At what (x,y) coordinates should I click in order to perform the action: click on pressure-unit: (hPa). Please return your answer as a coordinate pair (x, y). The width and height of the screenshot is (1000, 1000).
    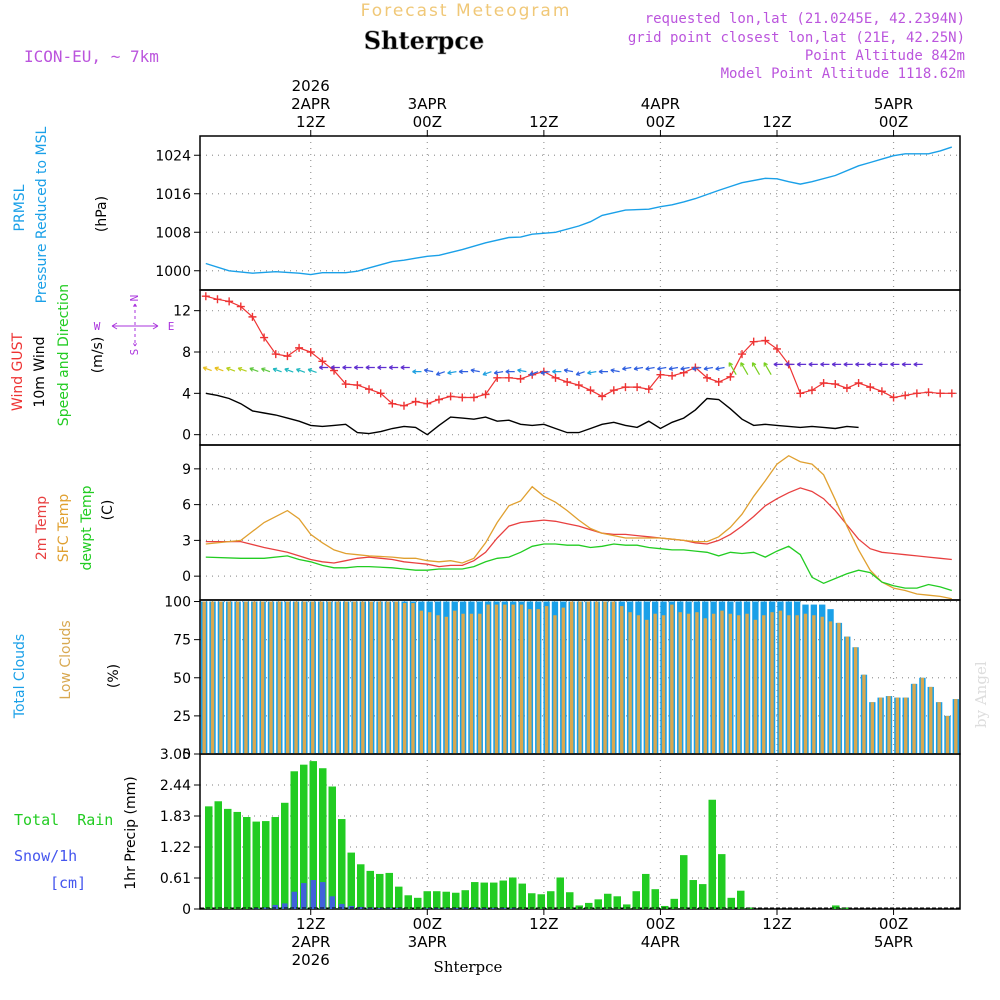
    Looking at the image, I should click on (102, 214).